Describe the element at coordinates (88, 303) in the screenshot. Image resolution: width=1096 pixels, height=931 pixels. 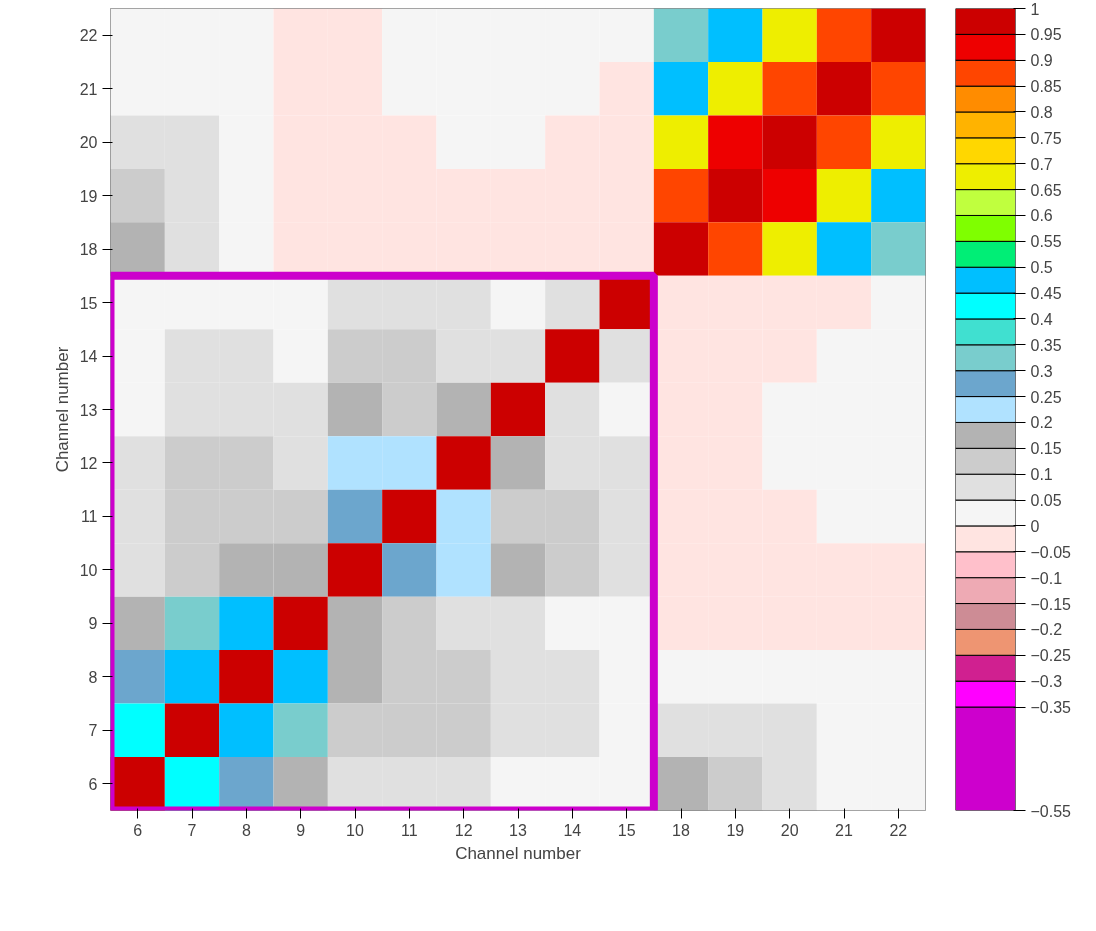
I see `y-tick-label: 15` at that location.